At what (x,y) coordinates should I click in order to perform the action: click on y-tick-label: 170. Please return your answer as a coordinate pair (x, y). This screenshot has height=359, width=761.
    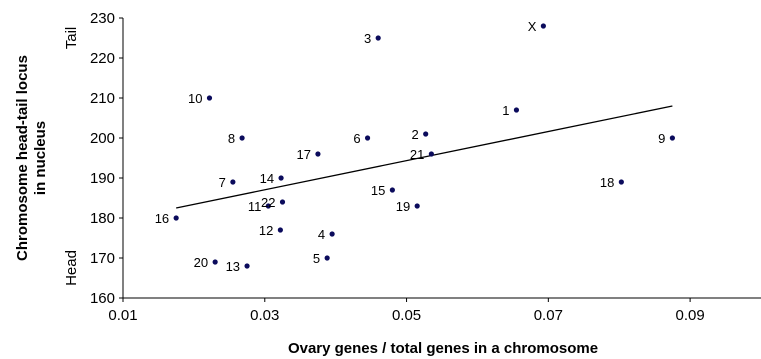
    Looking at the image, I should click on (102, 258).